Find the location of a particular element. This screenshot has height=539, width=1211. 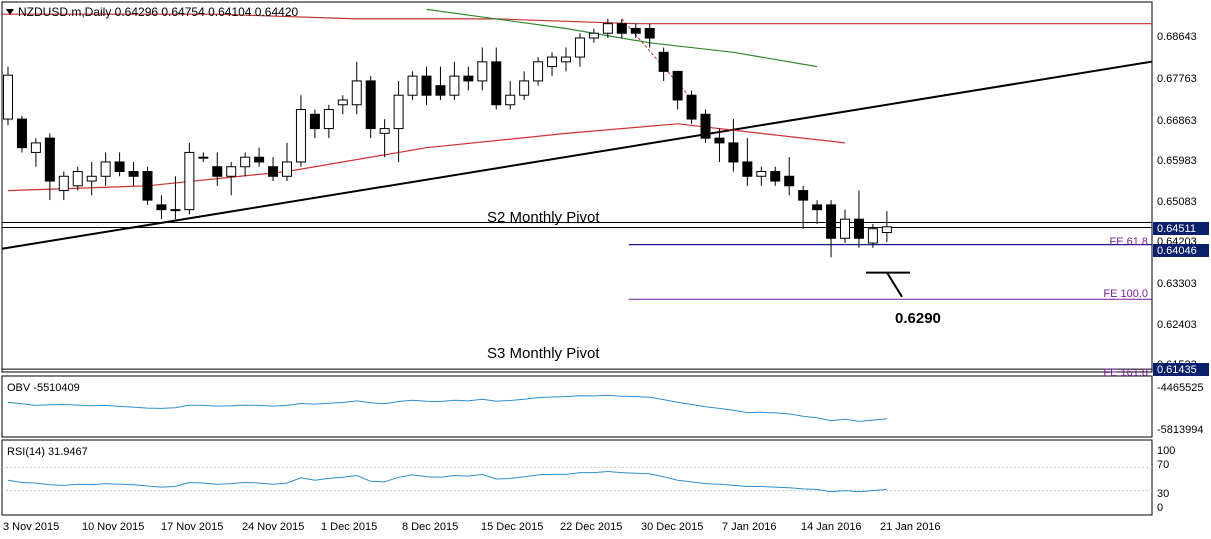

target-pointer is located at coordinates (894, 285).